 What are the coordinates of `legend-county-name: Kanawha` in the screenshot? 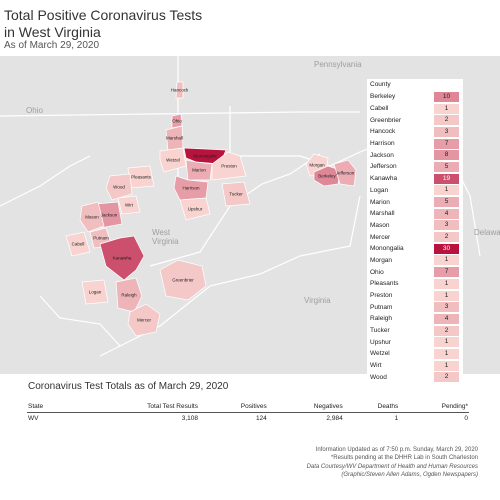 It's located at (384, 179).